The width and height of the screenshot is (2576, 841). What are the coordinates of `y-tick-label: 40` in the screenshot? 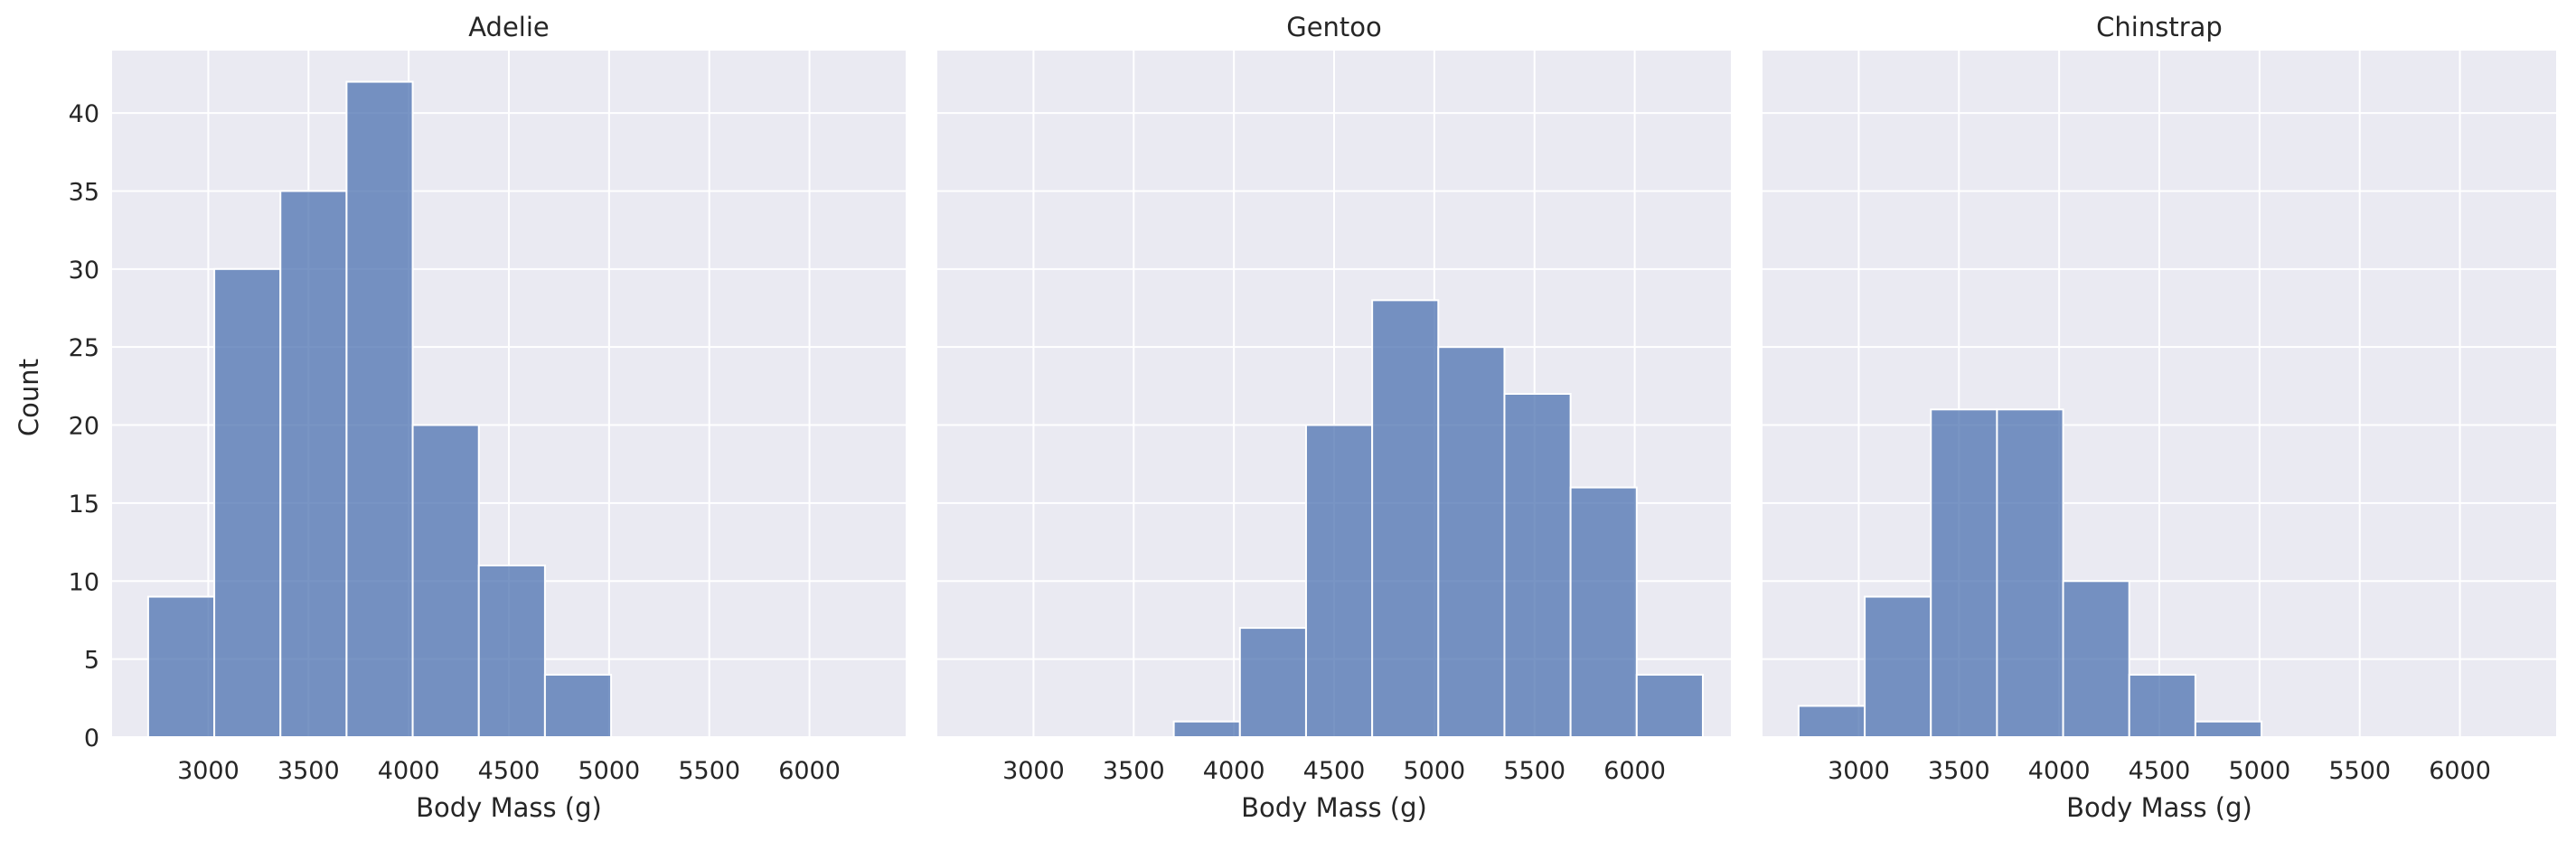 It's located at (84, 114).